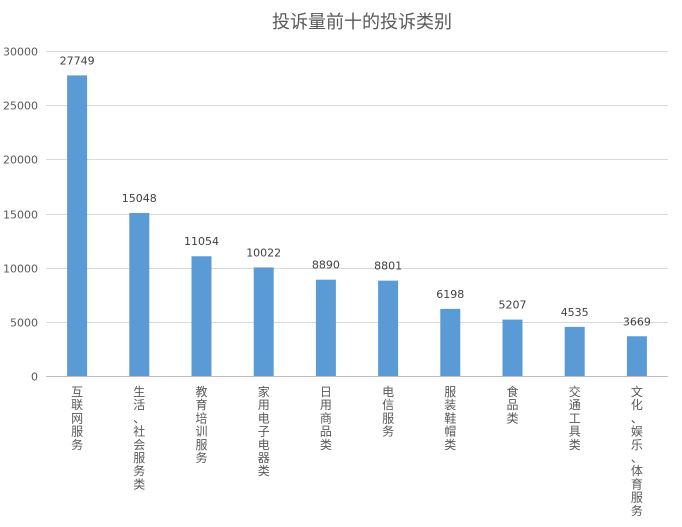  I want to click on y-tick-label: 30000, so click(20, 52).